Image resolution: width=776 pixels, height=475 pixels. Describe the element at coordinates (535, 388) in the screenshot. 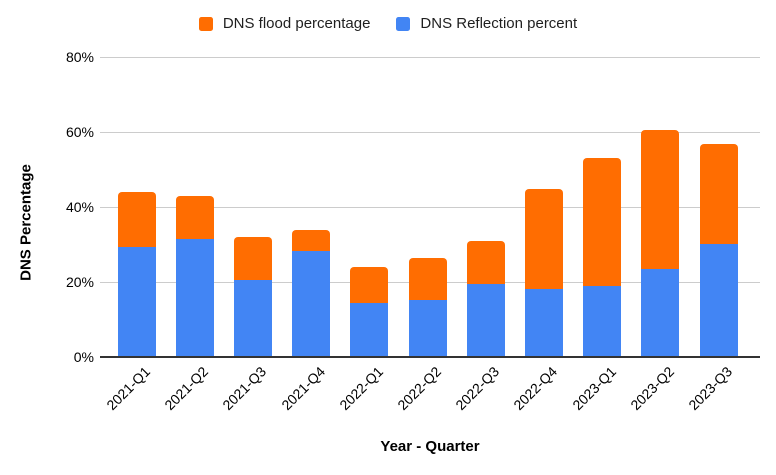

I see `x-tick-label: 2022-Q4` at that location.